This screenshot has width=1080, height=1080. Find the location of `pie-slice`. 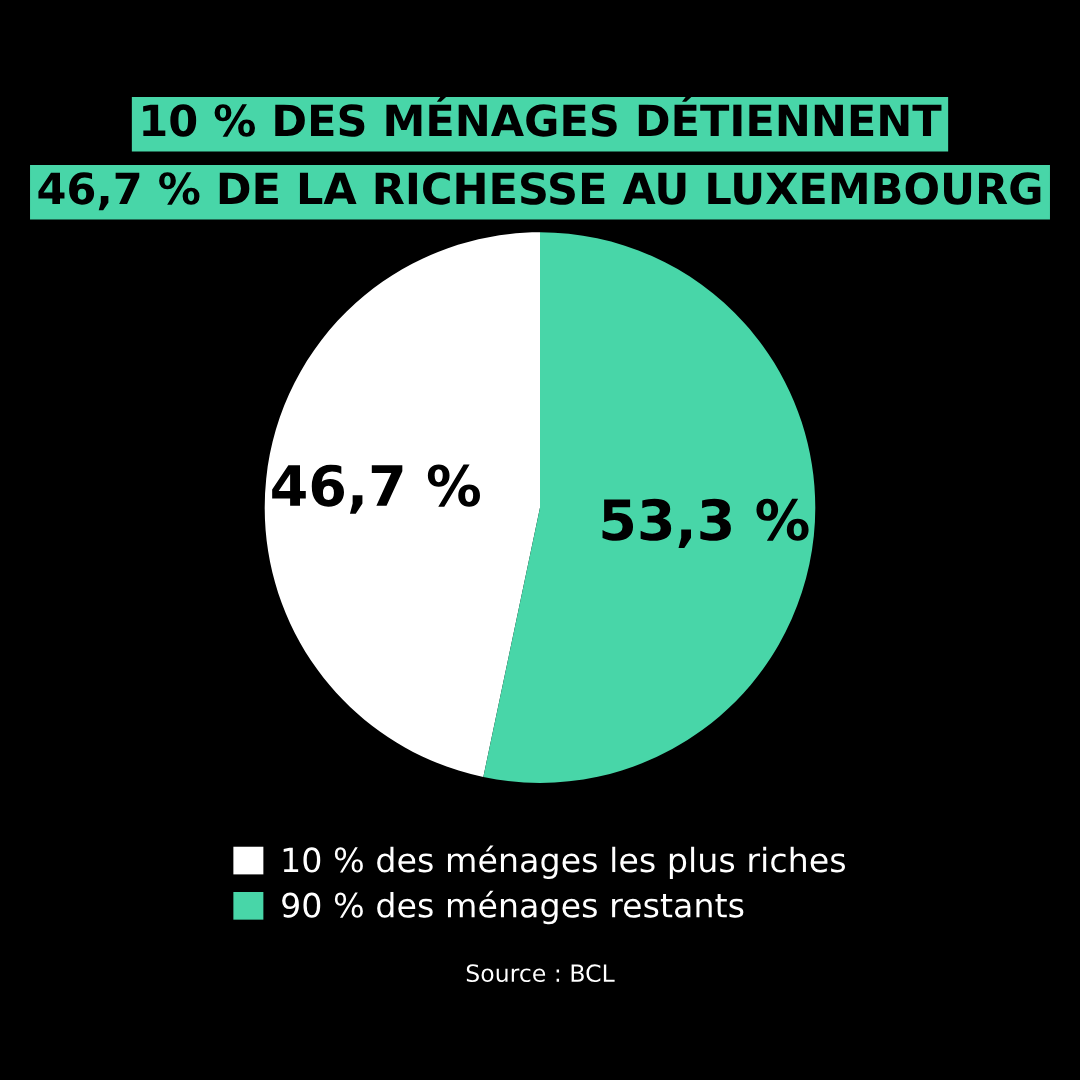

pie-slice is located at coordinates (402, 504).